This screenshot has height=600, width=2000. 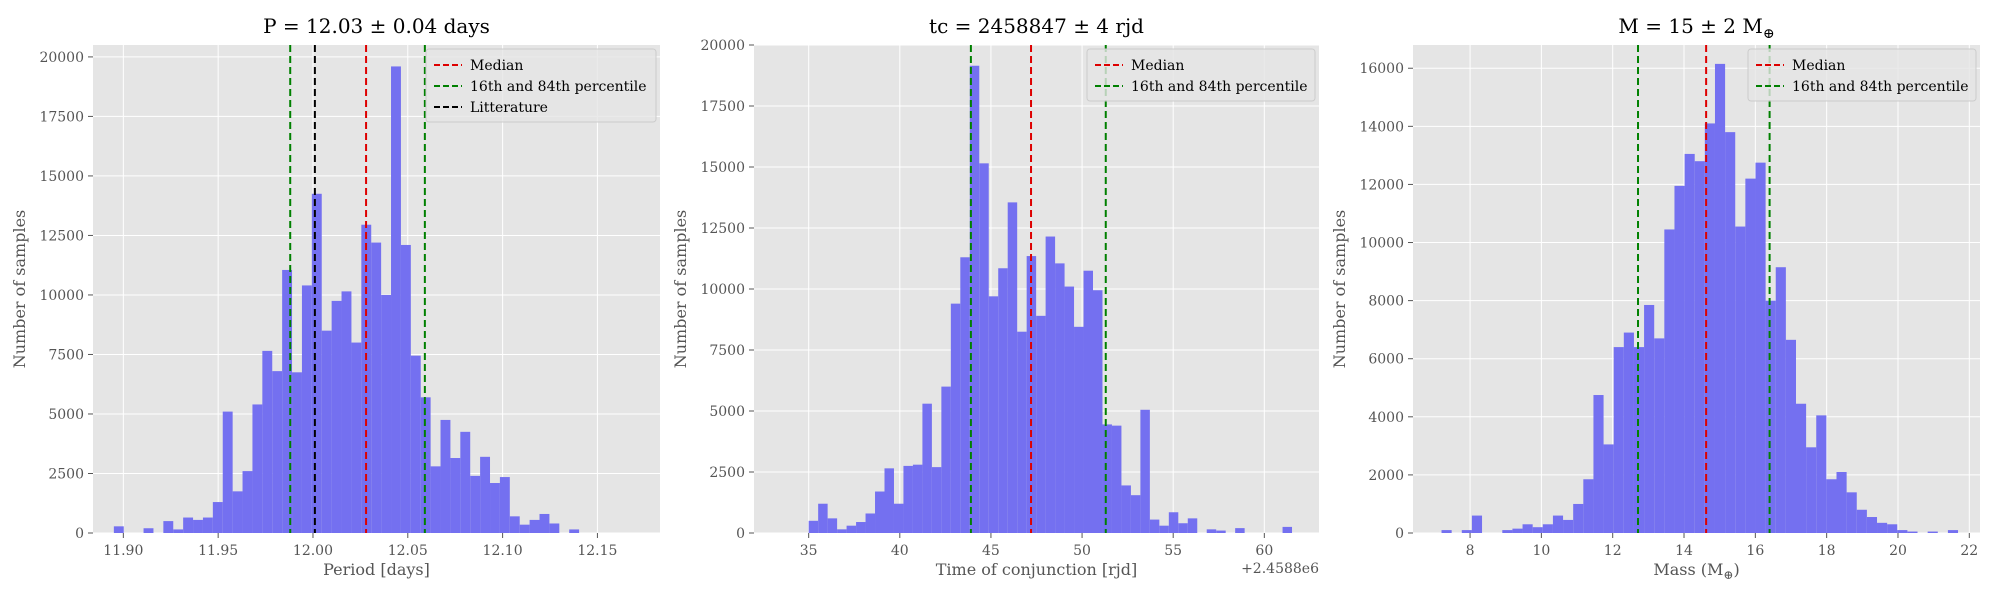 I want to click on y-tick-label: 8000, so click(x=1386, y=302).